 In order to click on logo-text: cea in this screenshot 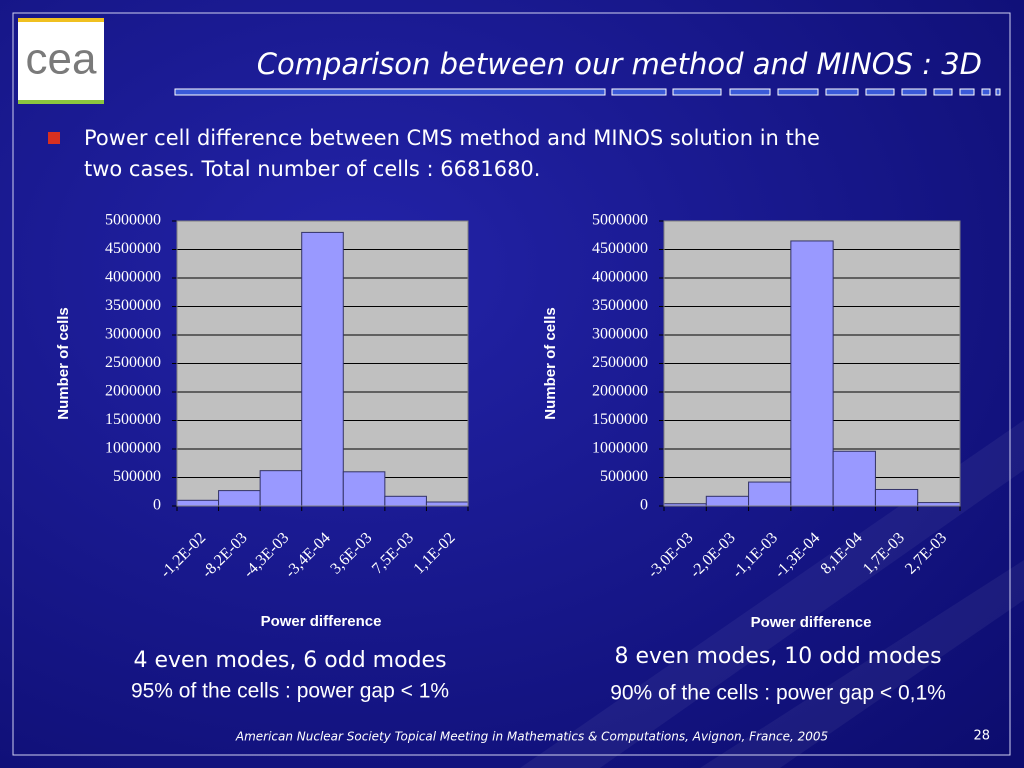, I will do `click(61, 59)`.